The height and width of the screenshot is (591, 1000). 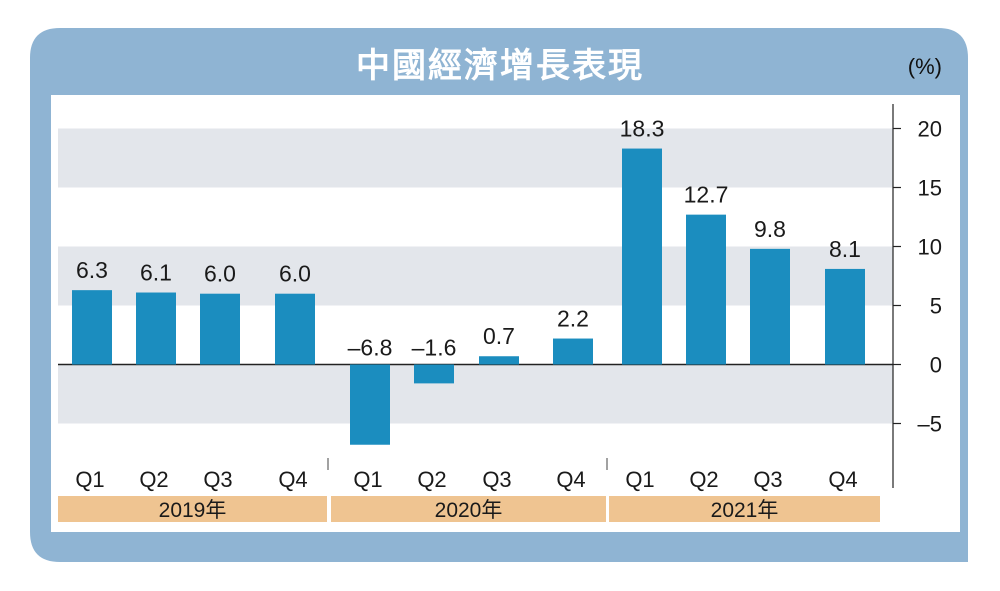 What do you see at coordinates (845, 249) in the screenshot?
I see `value-label: 8.1` at bounding box center [845, 249].